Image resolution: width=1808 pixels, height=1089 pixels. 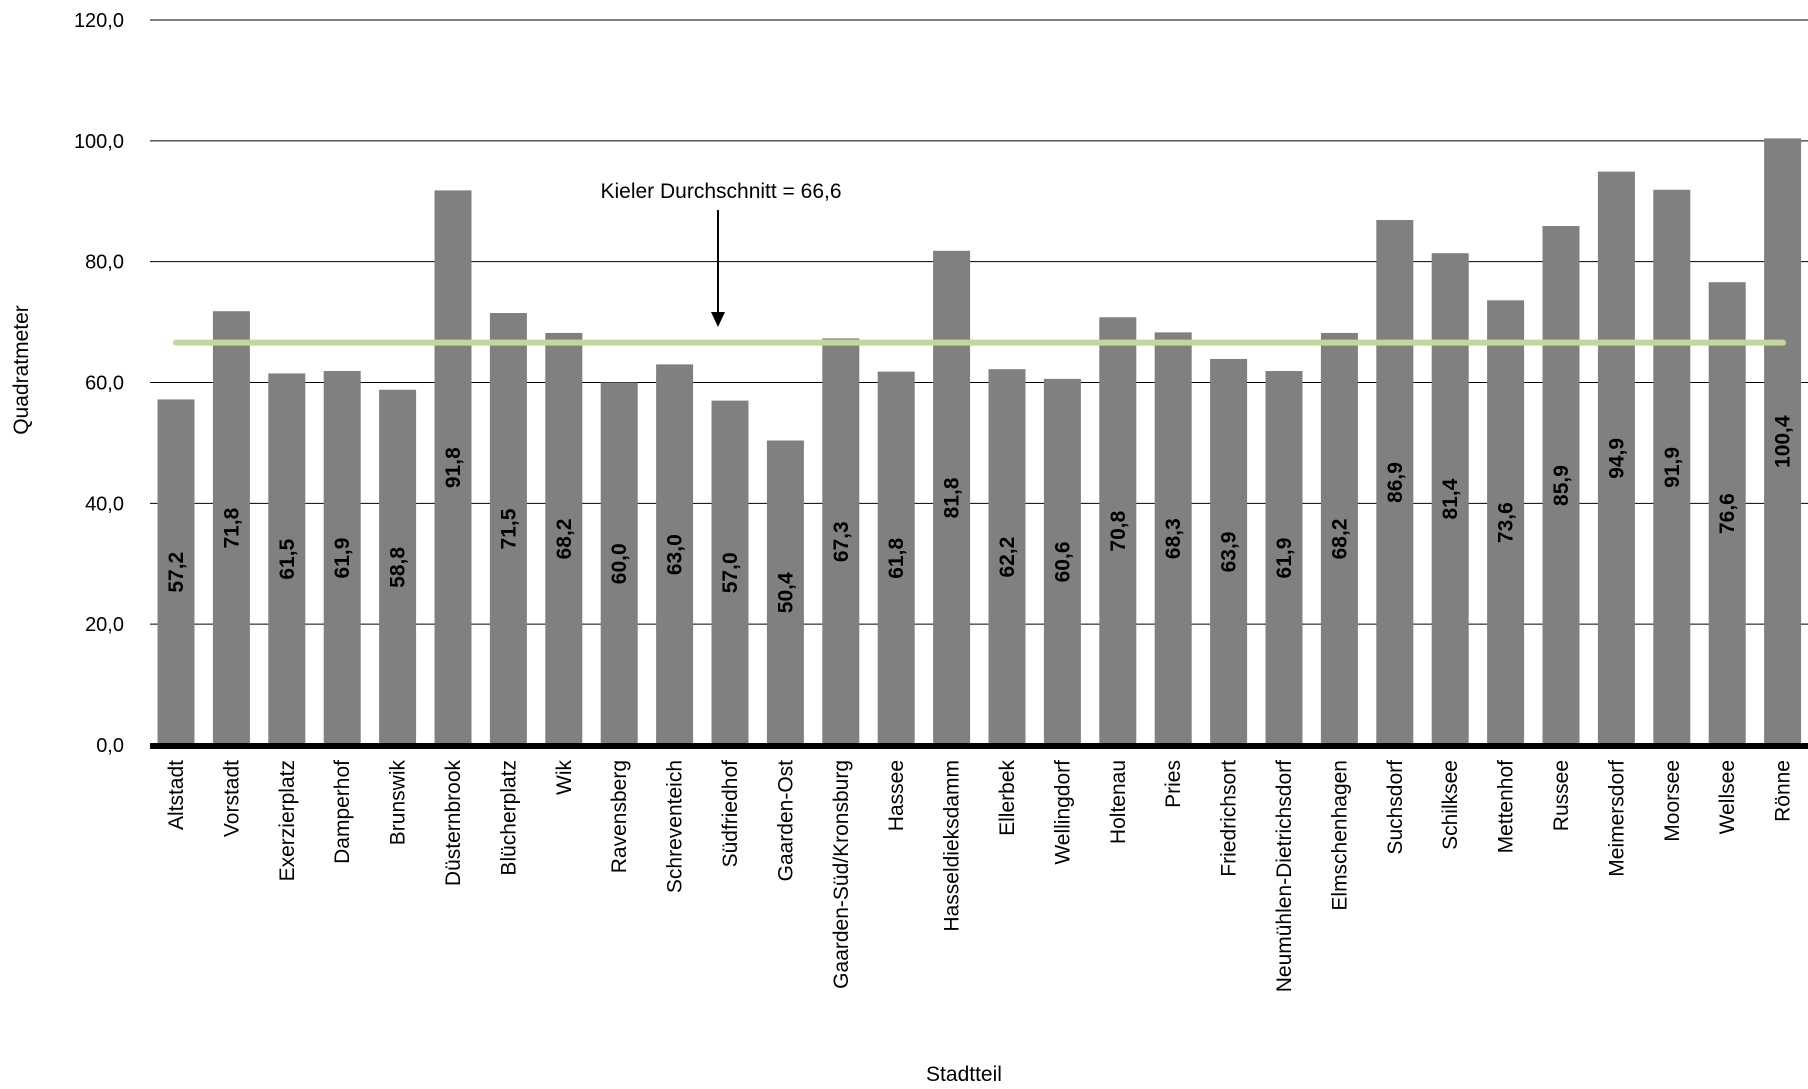 What do you see at coordinates (453, 823) in the screenshot?
I see `x-tick-label: Düsternbrook` at bounding box center [453, 823].